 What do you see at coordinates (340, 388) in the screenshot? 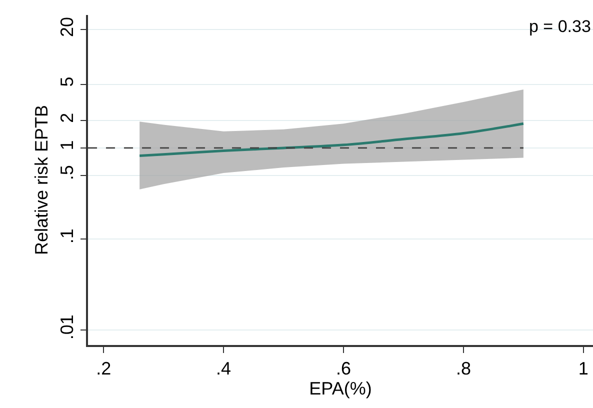
I see `x-axis-title: EPA(%)` at bounding box center [340, 388].